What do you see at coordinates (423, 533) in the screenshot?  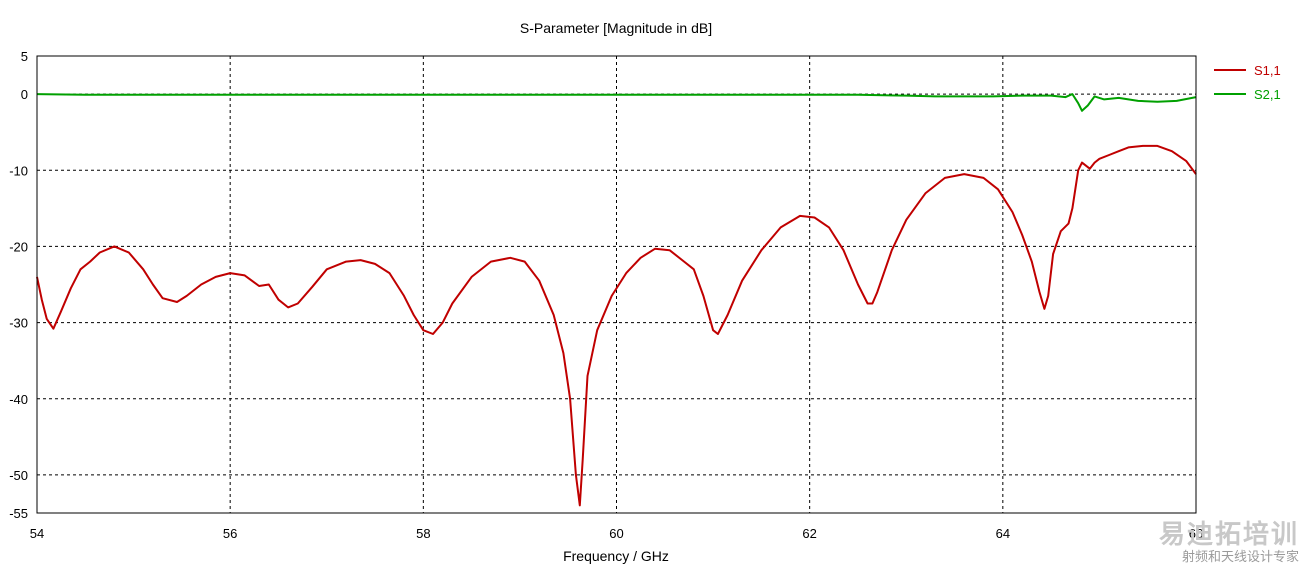 I see `x-tick-label: 58` at bounding box center [423, 533].